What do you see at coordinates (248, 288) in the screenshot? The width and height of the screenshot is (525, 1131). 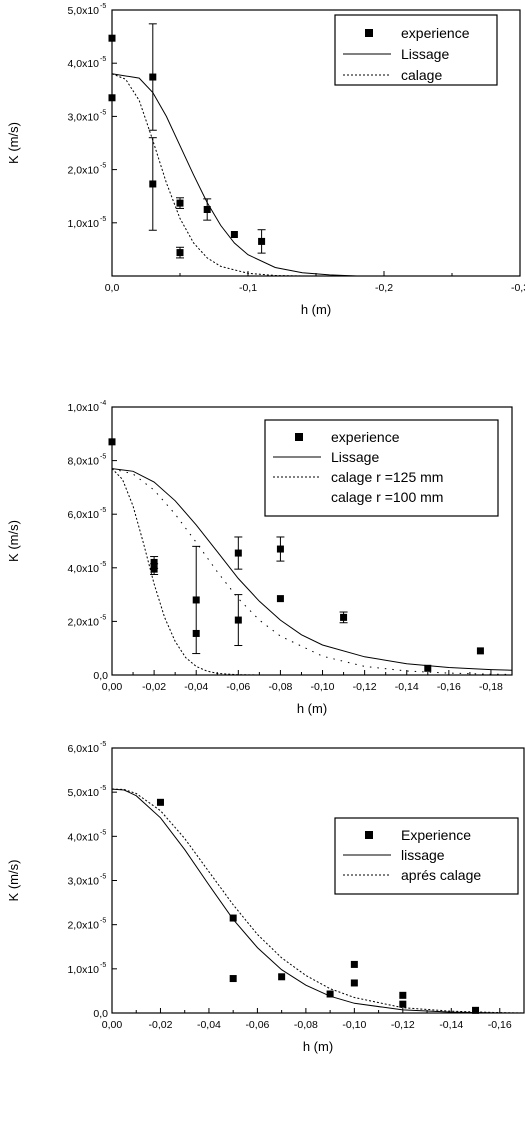 I see `x-tick-label: -0,1` at bounding box center [248, 288].